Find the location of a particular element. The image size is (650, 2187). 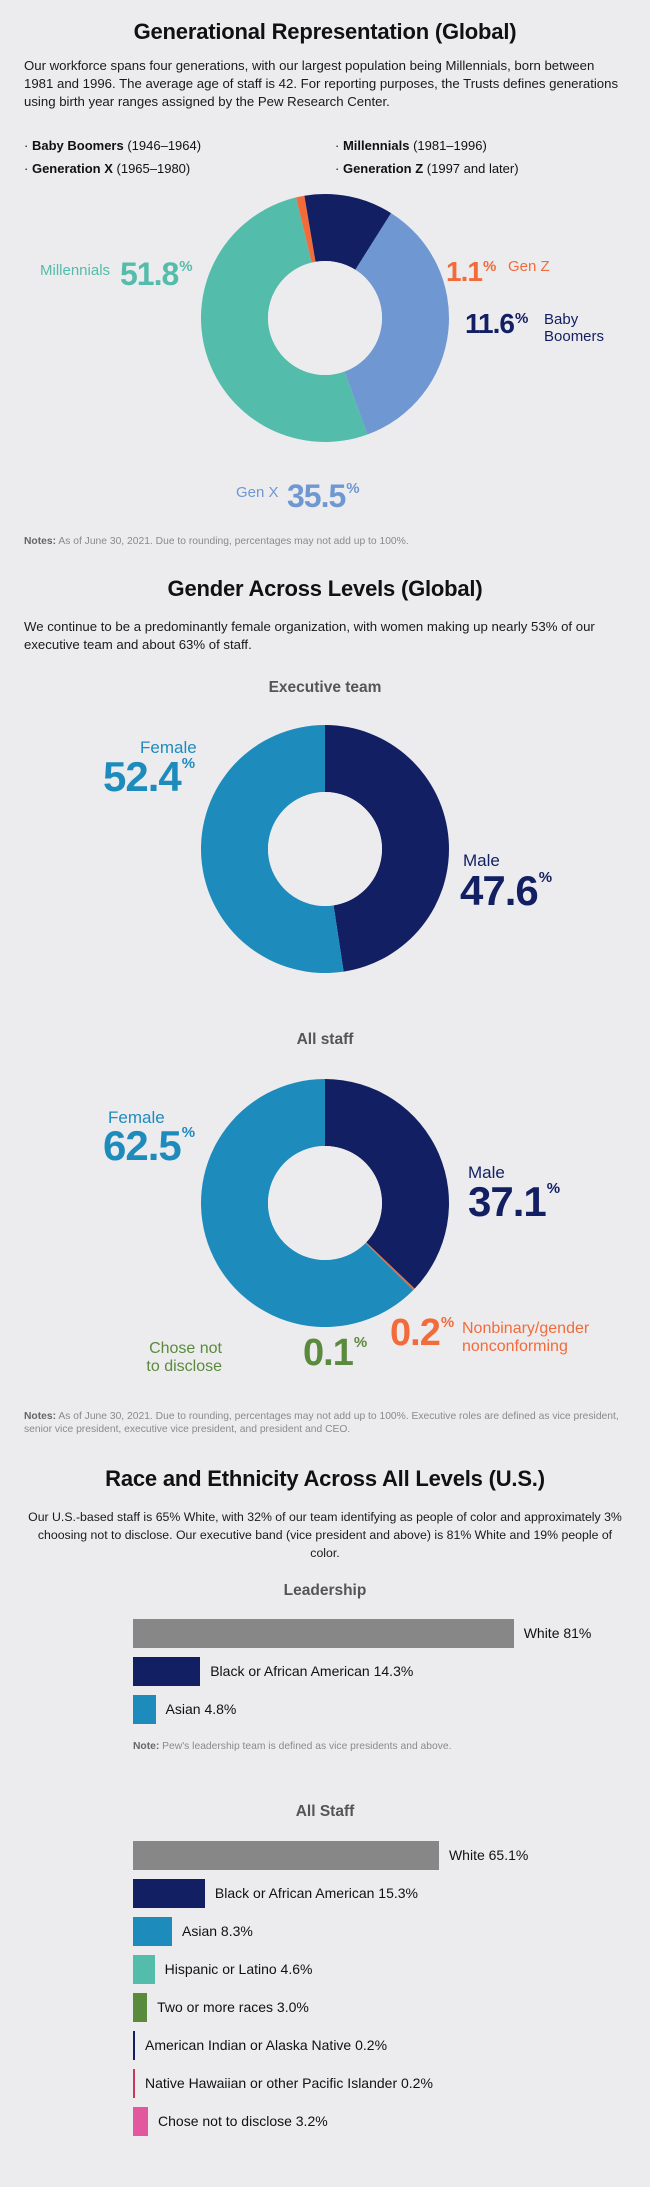

staff-female-value: 62.5% is located at coordinates (149, 1145).